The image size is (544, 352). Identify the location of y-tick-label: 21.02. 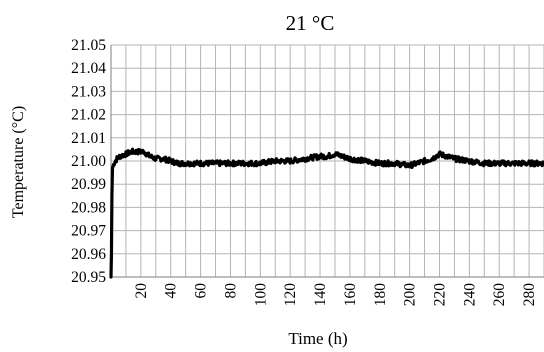
(88, 115).